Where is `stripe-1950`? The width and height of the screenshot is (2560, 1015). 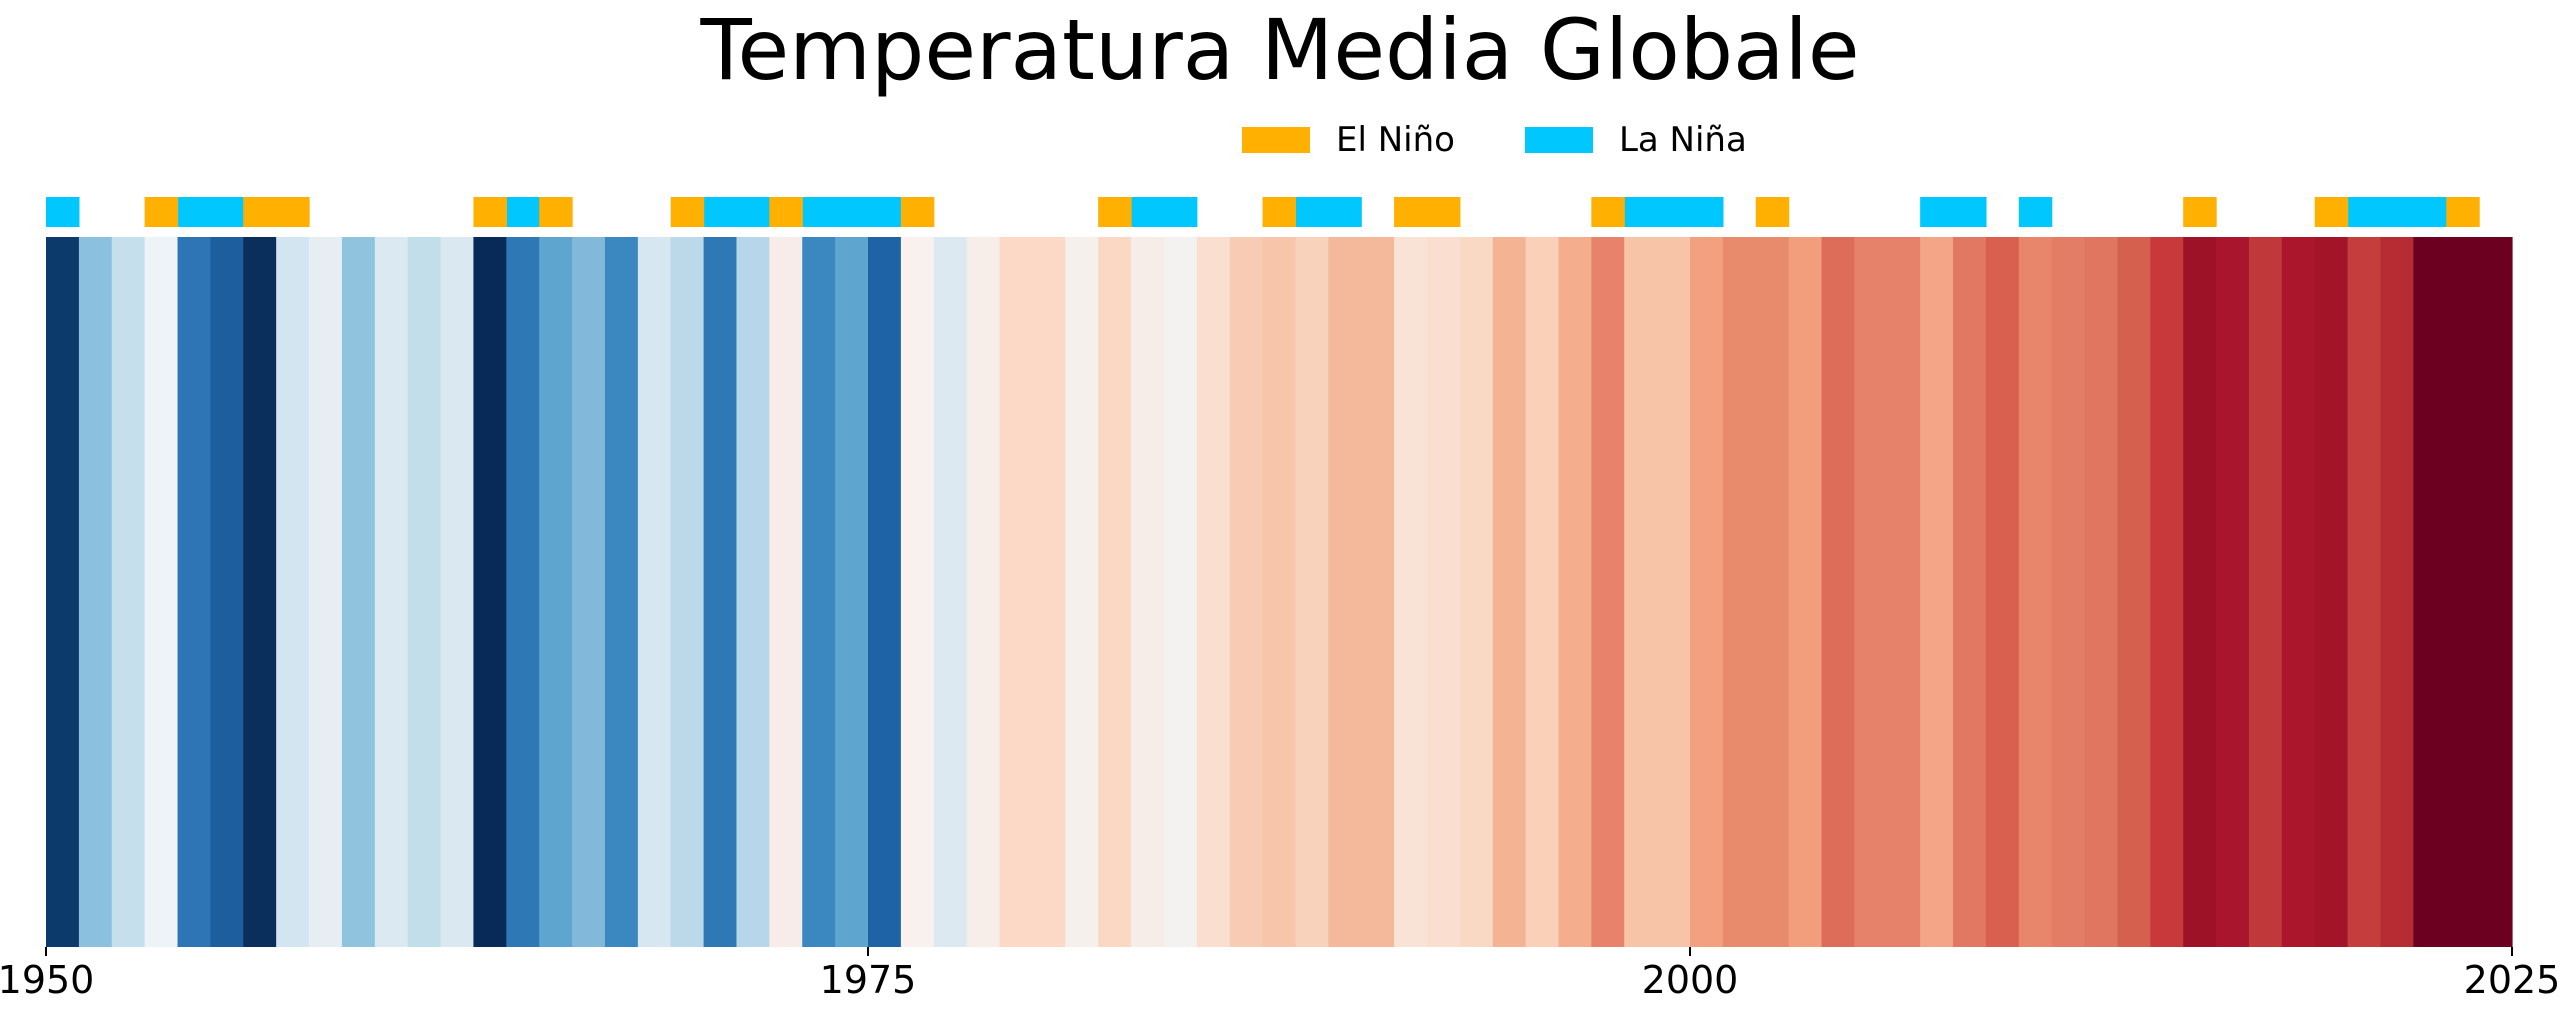 stripe-1950 is located at coordinates (63, 592).